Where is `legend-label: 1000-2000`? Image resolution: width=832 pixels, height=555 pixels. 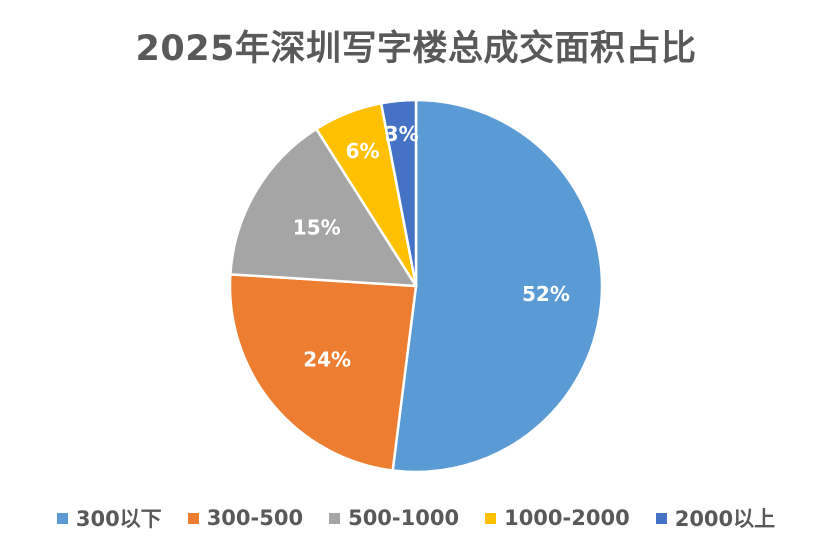 legend-label: 1000-2000 is located at coordinates (567, 518).